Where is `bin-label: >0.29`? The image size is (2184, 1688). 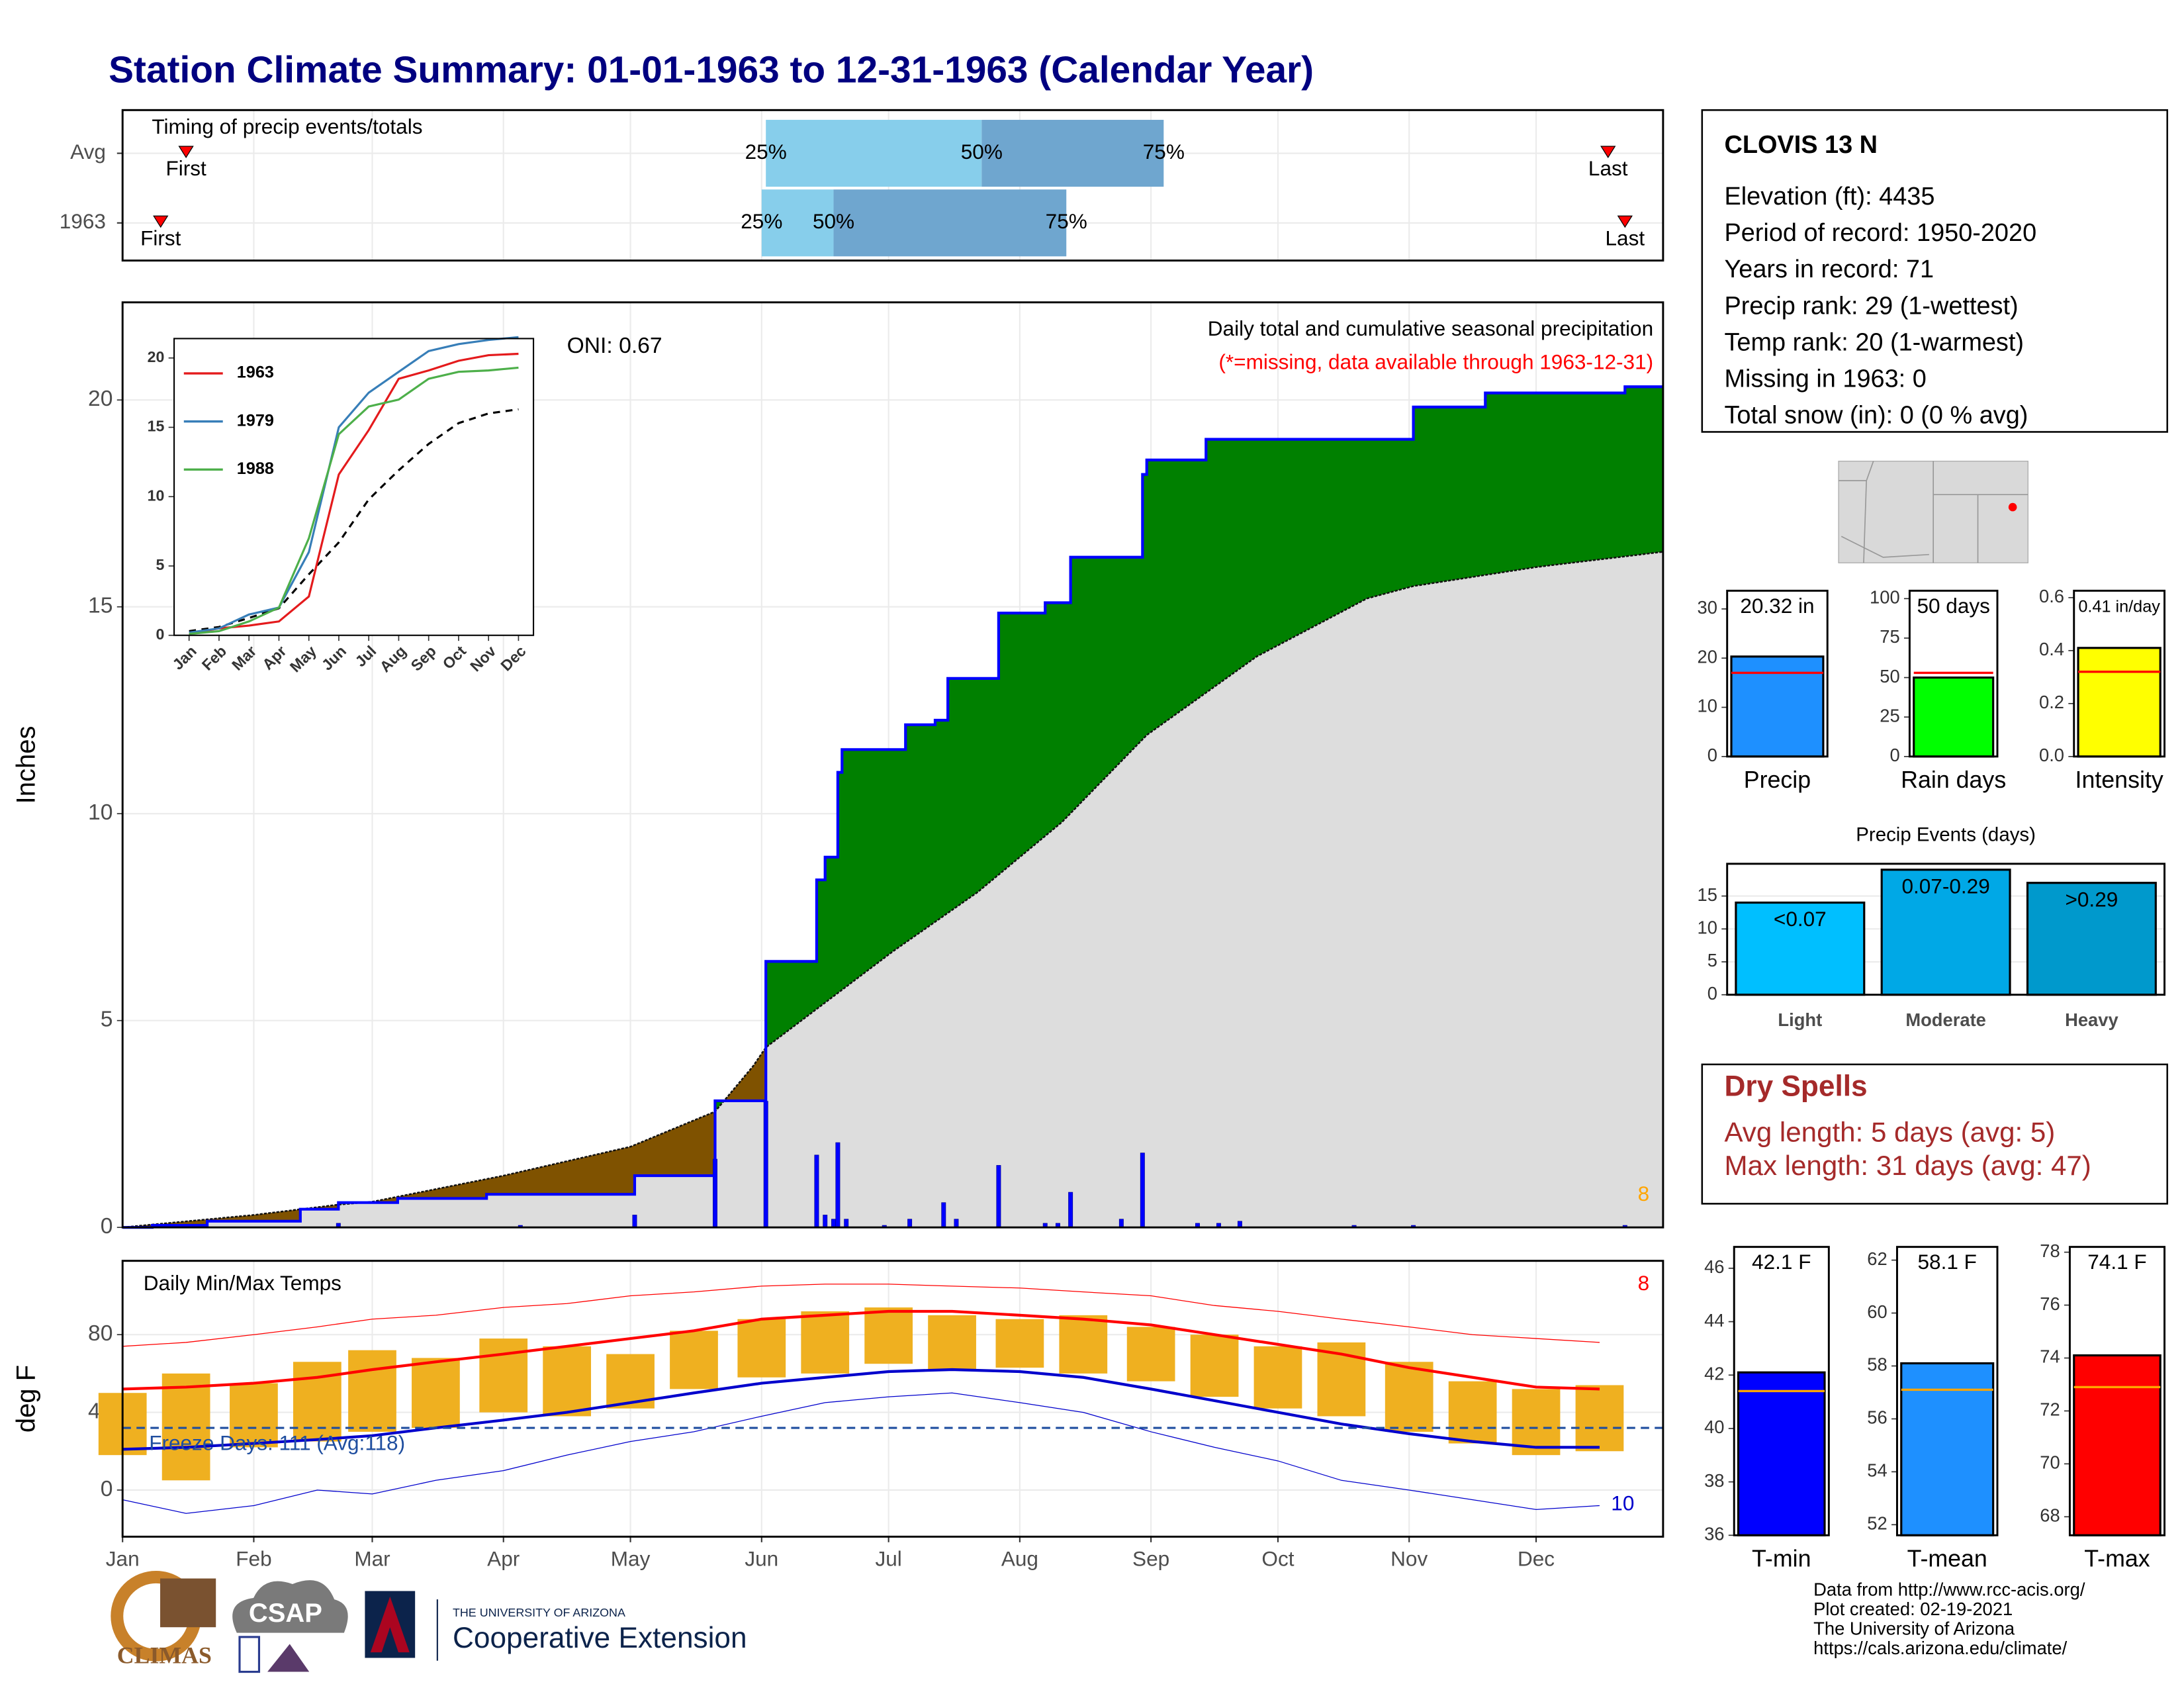
bin-label: >0.29 is located at coordinates (2091, 899).